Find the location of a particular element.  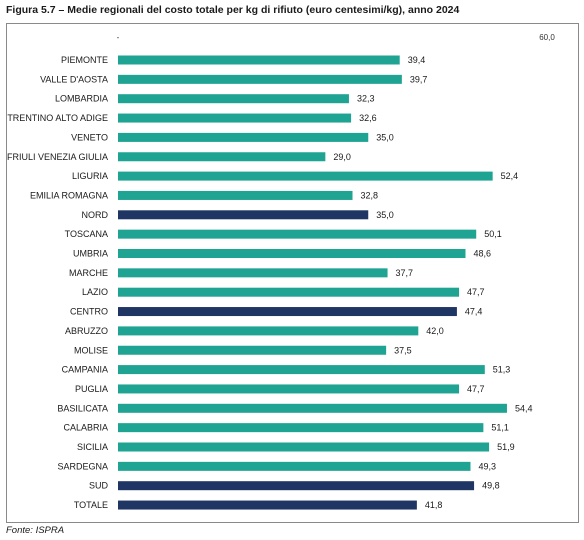

category-label: TOSCANA is located at coordinates (86, 234).